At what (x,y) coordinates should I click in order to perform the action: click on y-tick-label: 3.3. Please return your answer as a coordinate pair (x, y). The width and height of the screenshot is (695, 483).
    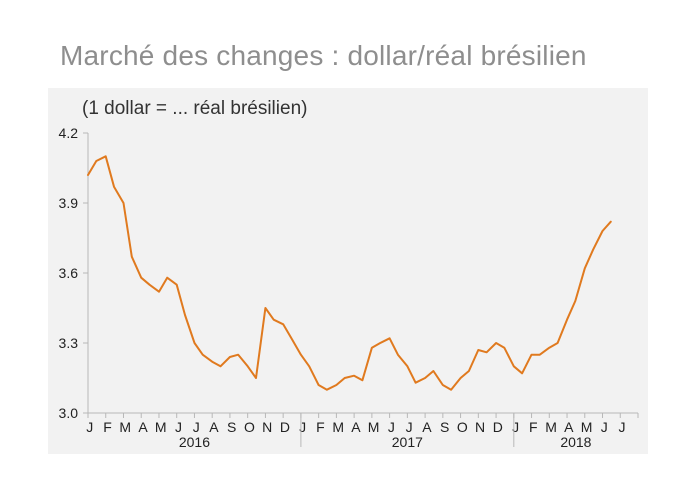
    Looking at the image, I should click on (69, 343).